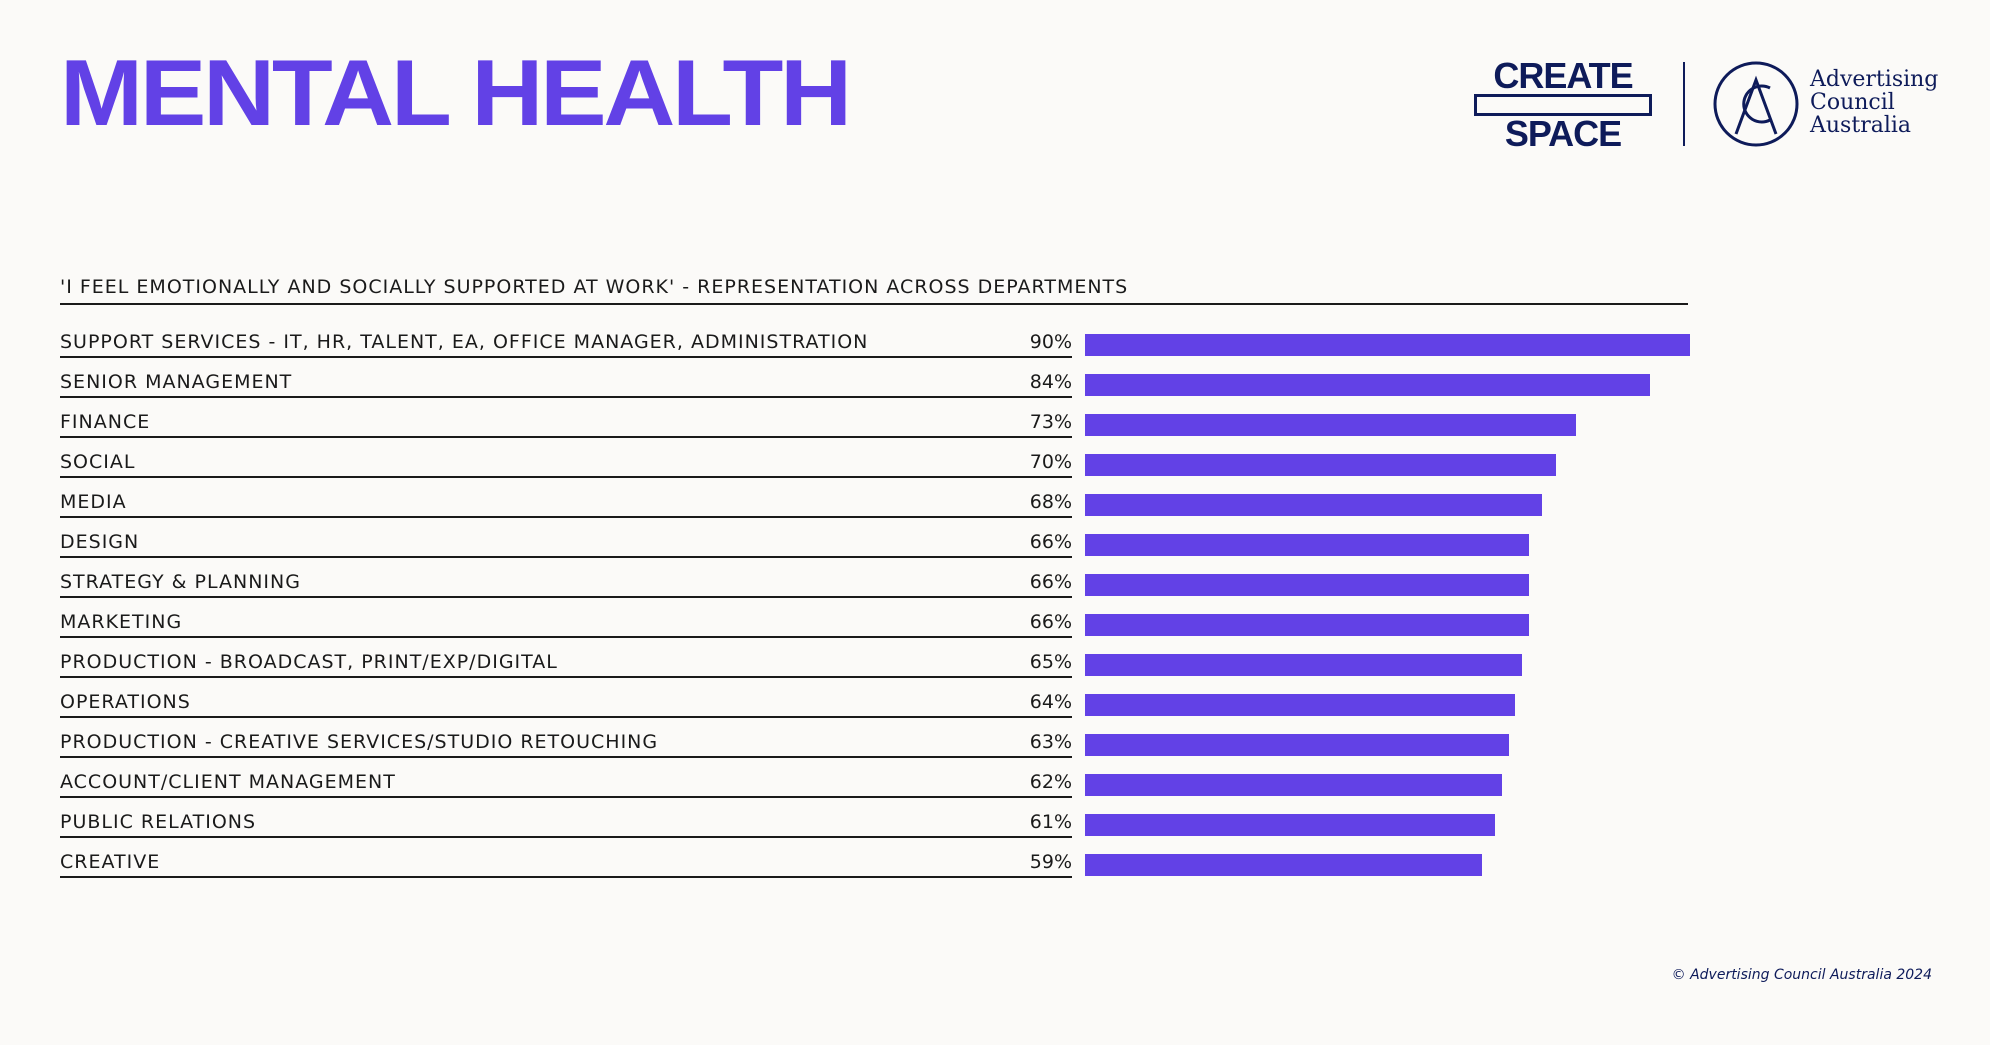 The height and width of the screenshot is (1045, 1990). I want to click on value-label: 70%, so click(1050, 462).